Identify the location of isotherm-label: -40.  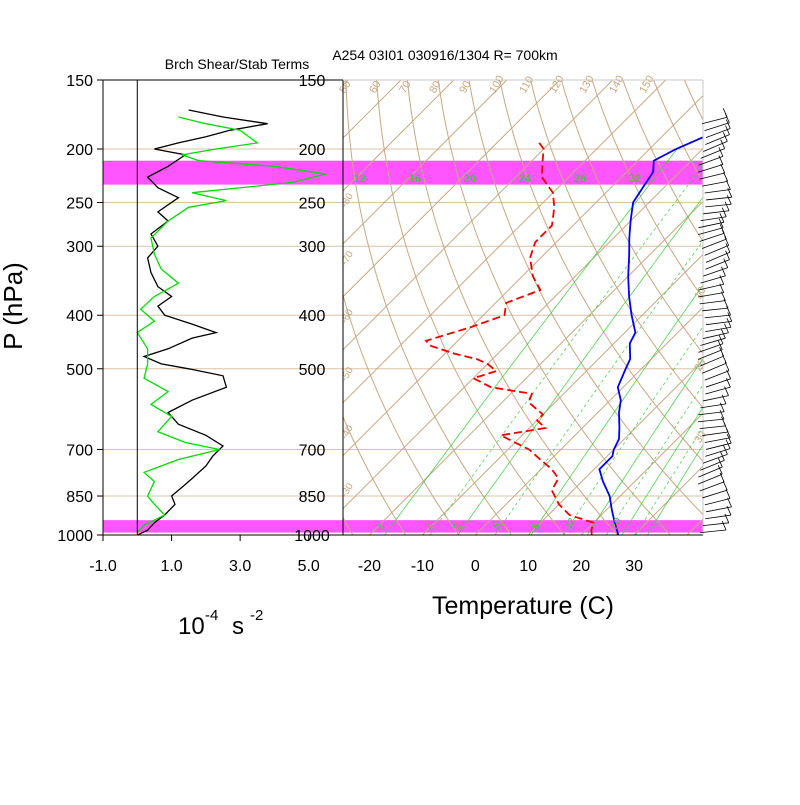
(347, 432).